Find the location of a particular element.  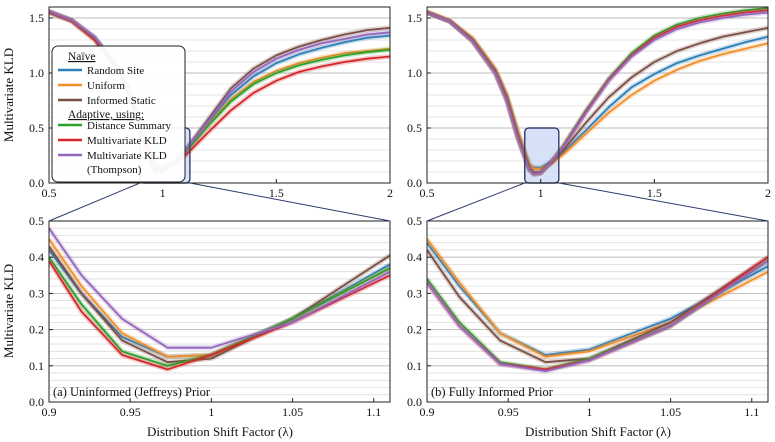

legend-label: Uniform is located at coordinates (106, 86).